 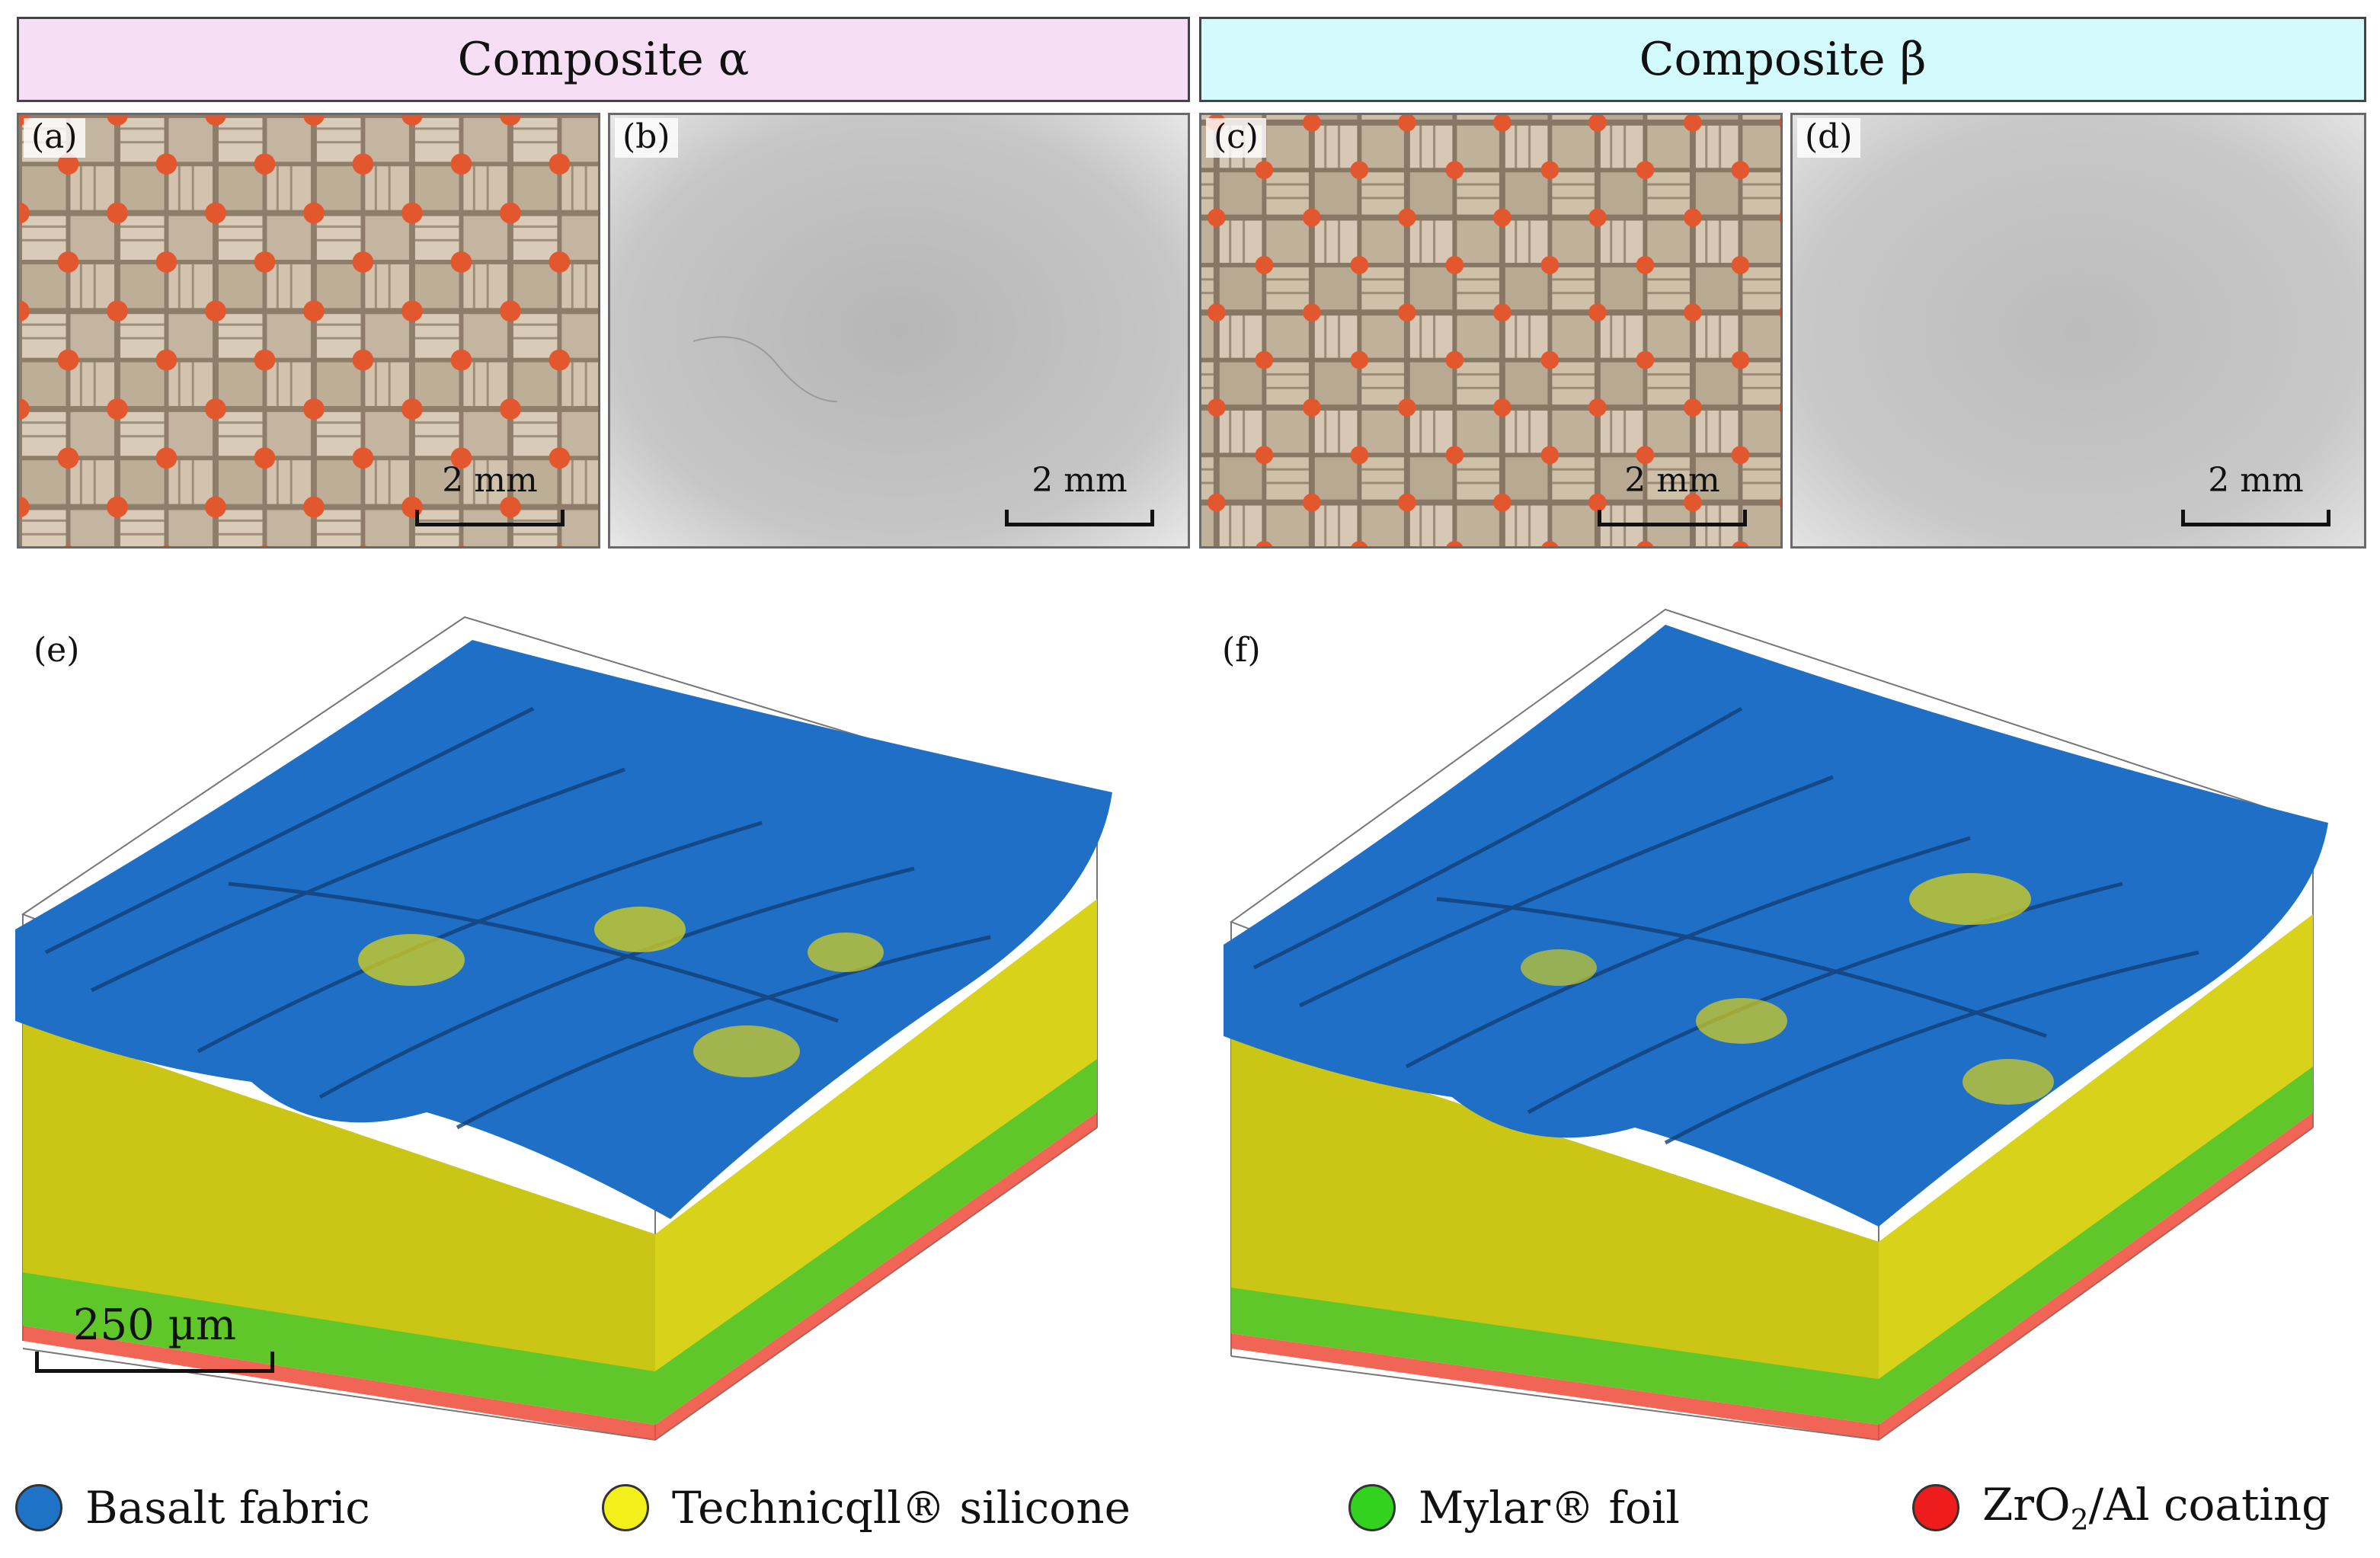 I want to click on legend-item-mylar: Mylar® foil, so click(x=1514, y=1507).